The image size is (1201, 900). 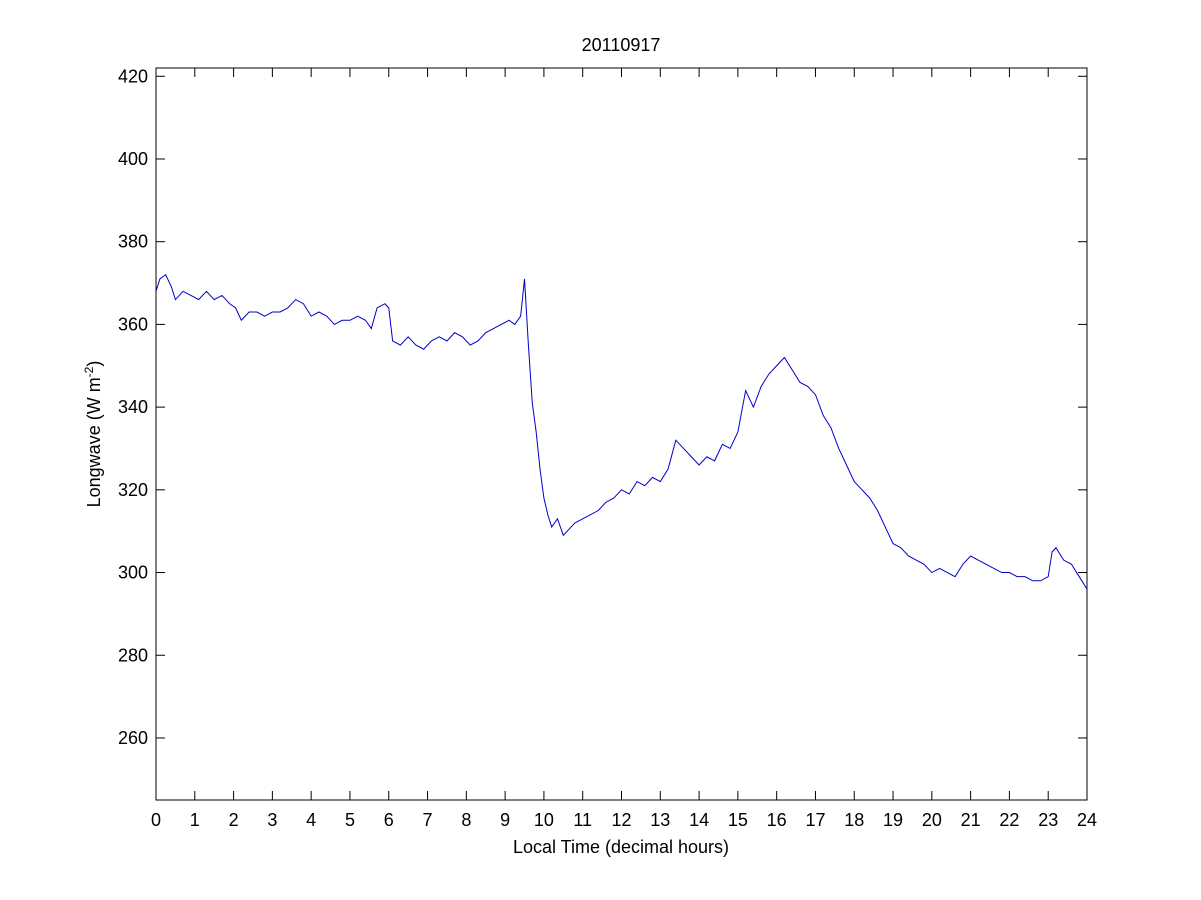 I want to click on y-tick-label: 340, so click(x=133, y=407).